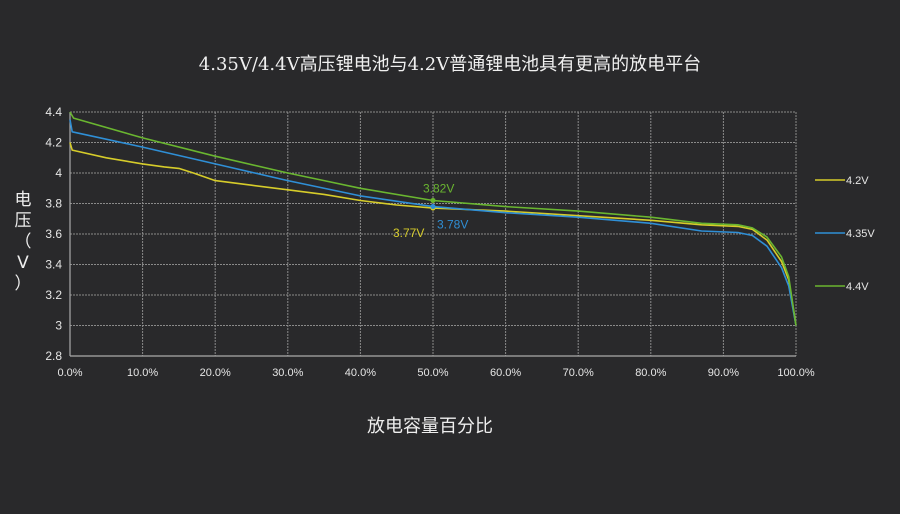 This screenshot has height=514, width=900. I want to click on x-tick-label: 100.0%, so click(796, 373).